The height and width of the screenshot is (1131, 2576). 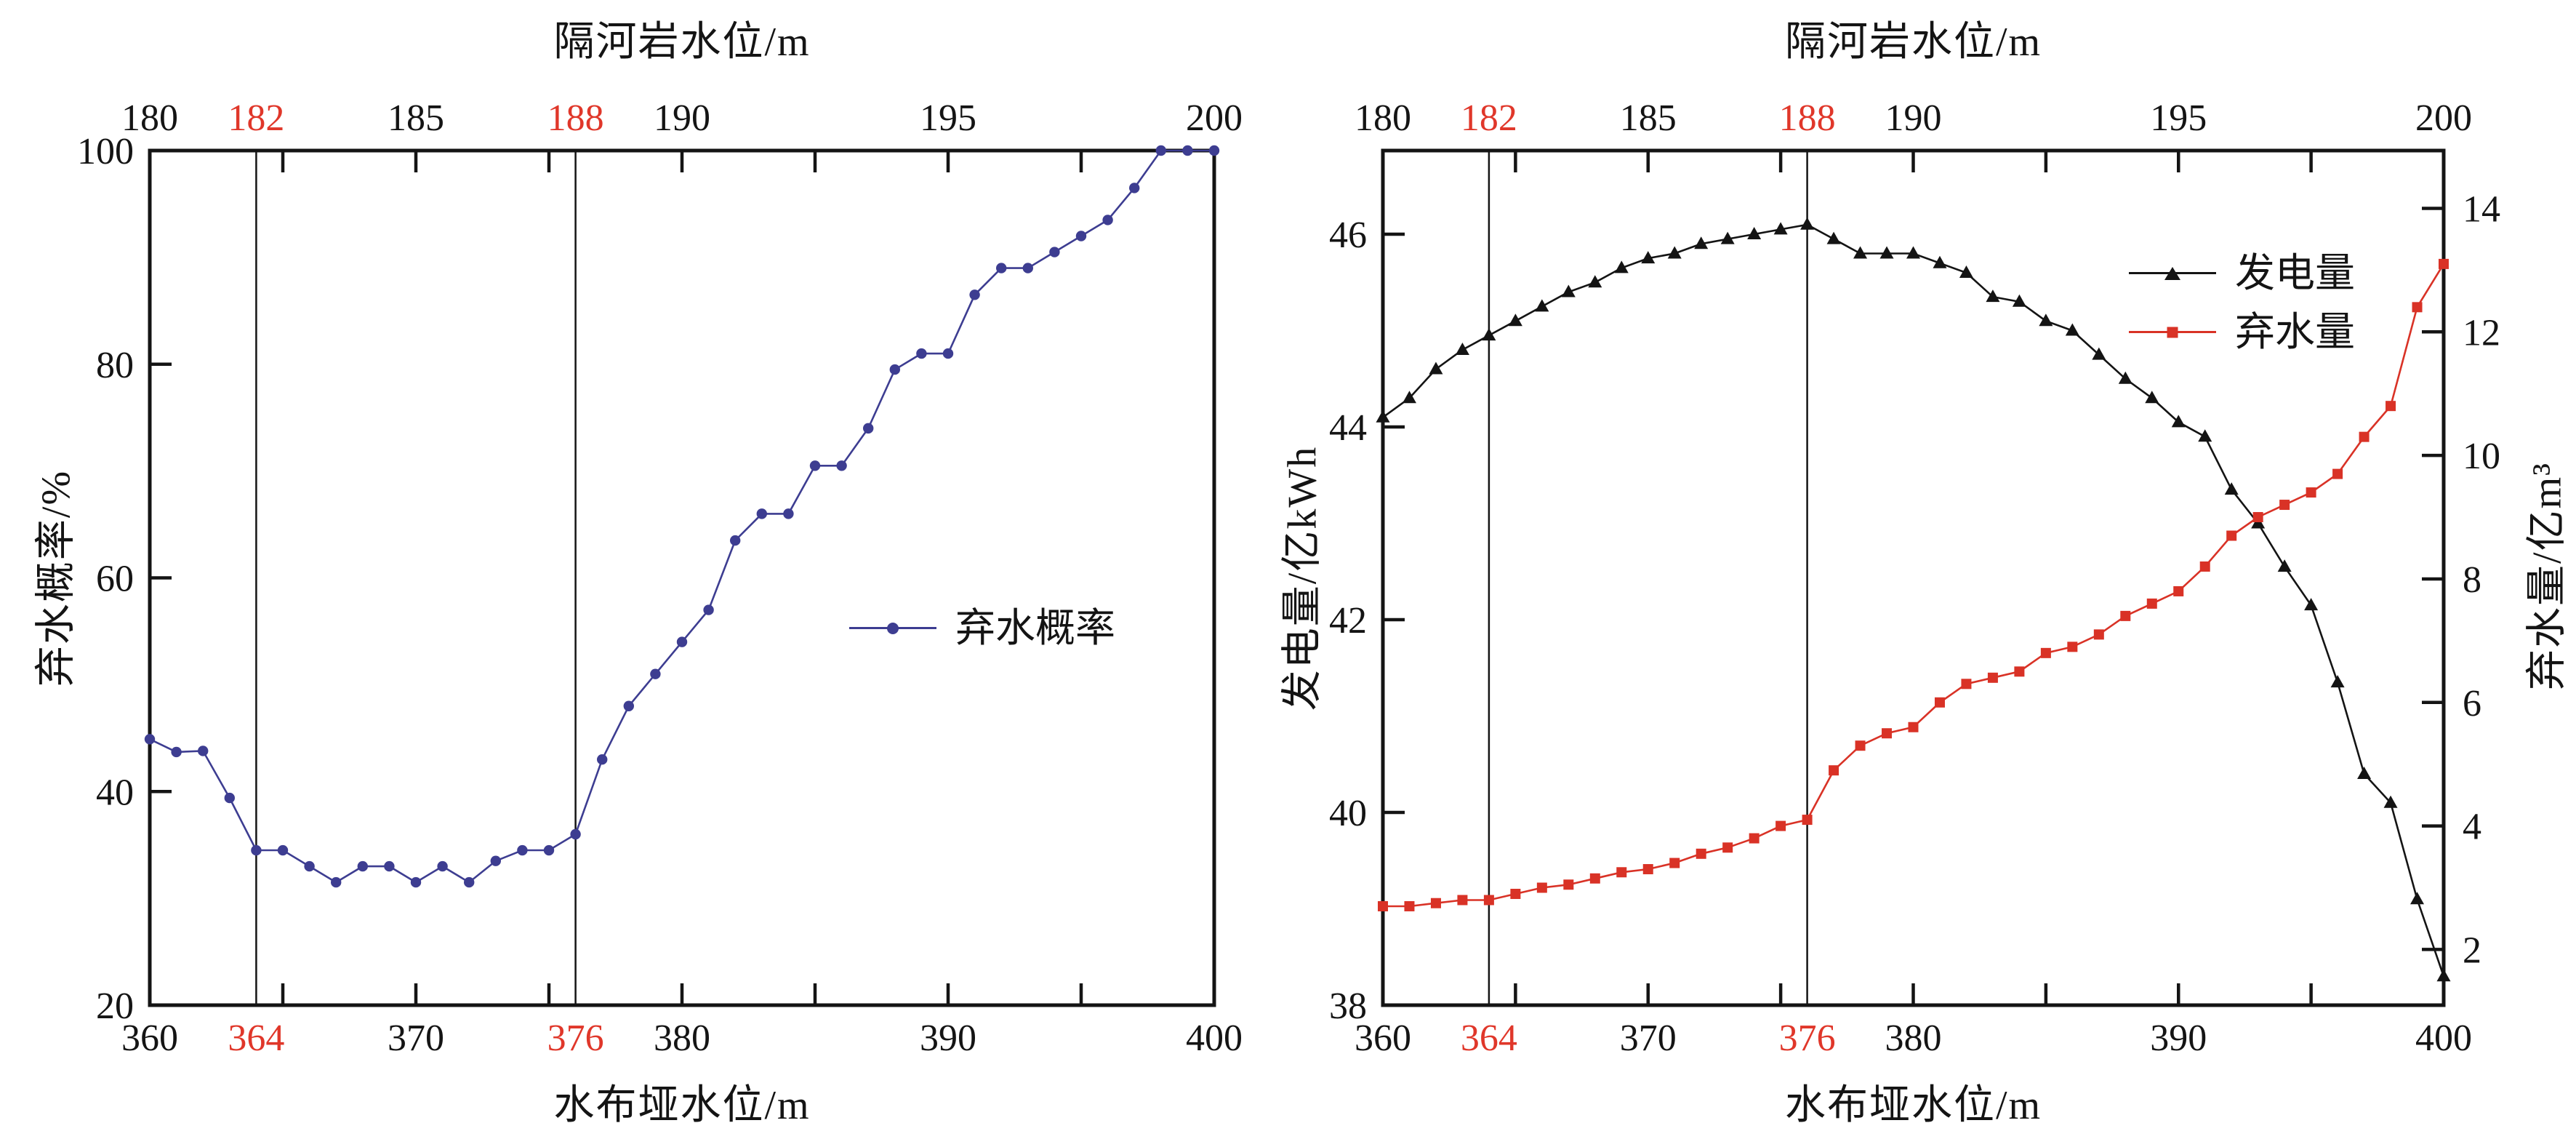 I want to click on legend-line-triangle-icon, so click(x=2172, y=273).